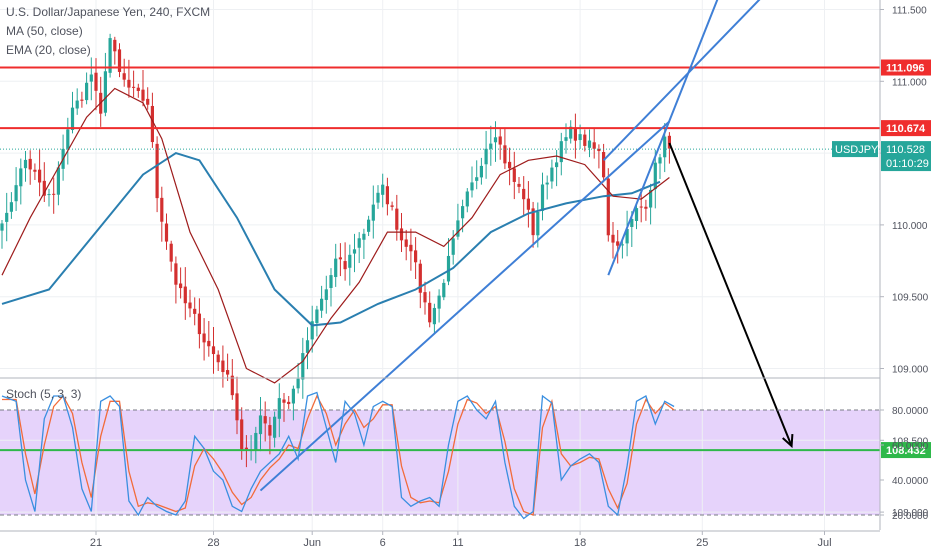 This screenshot has height=550, width=932. Describe the element at coordinates (910, 513) in the screenshot. I see `price-tick-label: 108.000` at that location.